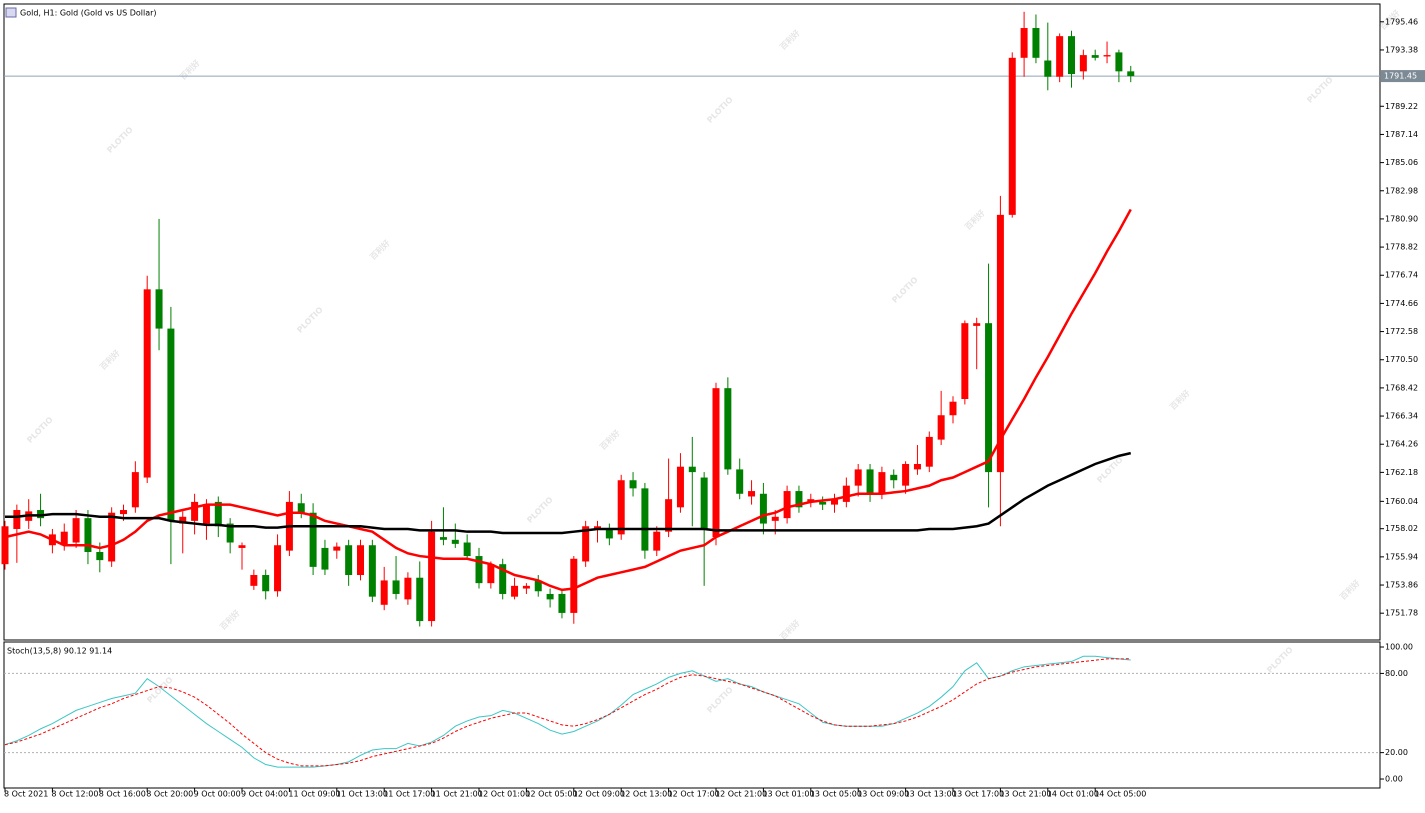 This screenshot has width=1425, height=813. I want to click on x-tick-label: 11 Oct 21:00, so click(457, 794).